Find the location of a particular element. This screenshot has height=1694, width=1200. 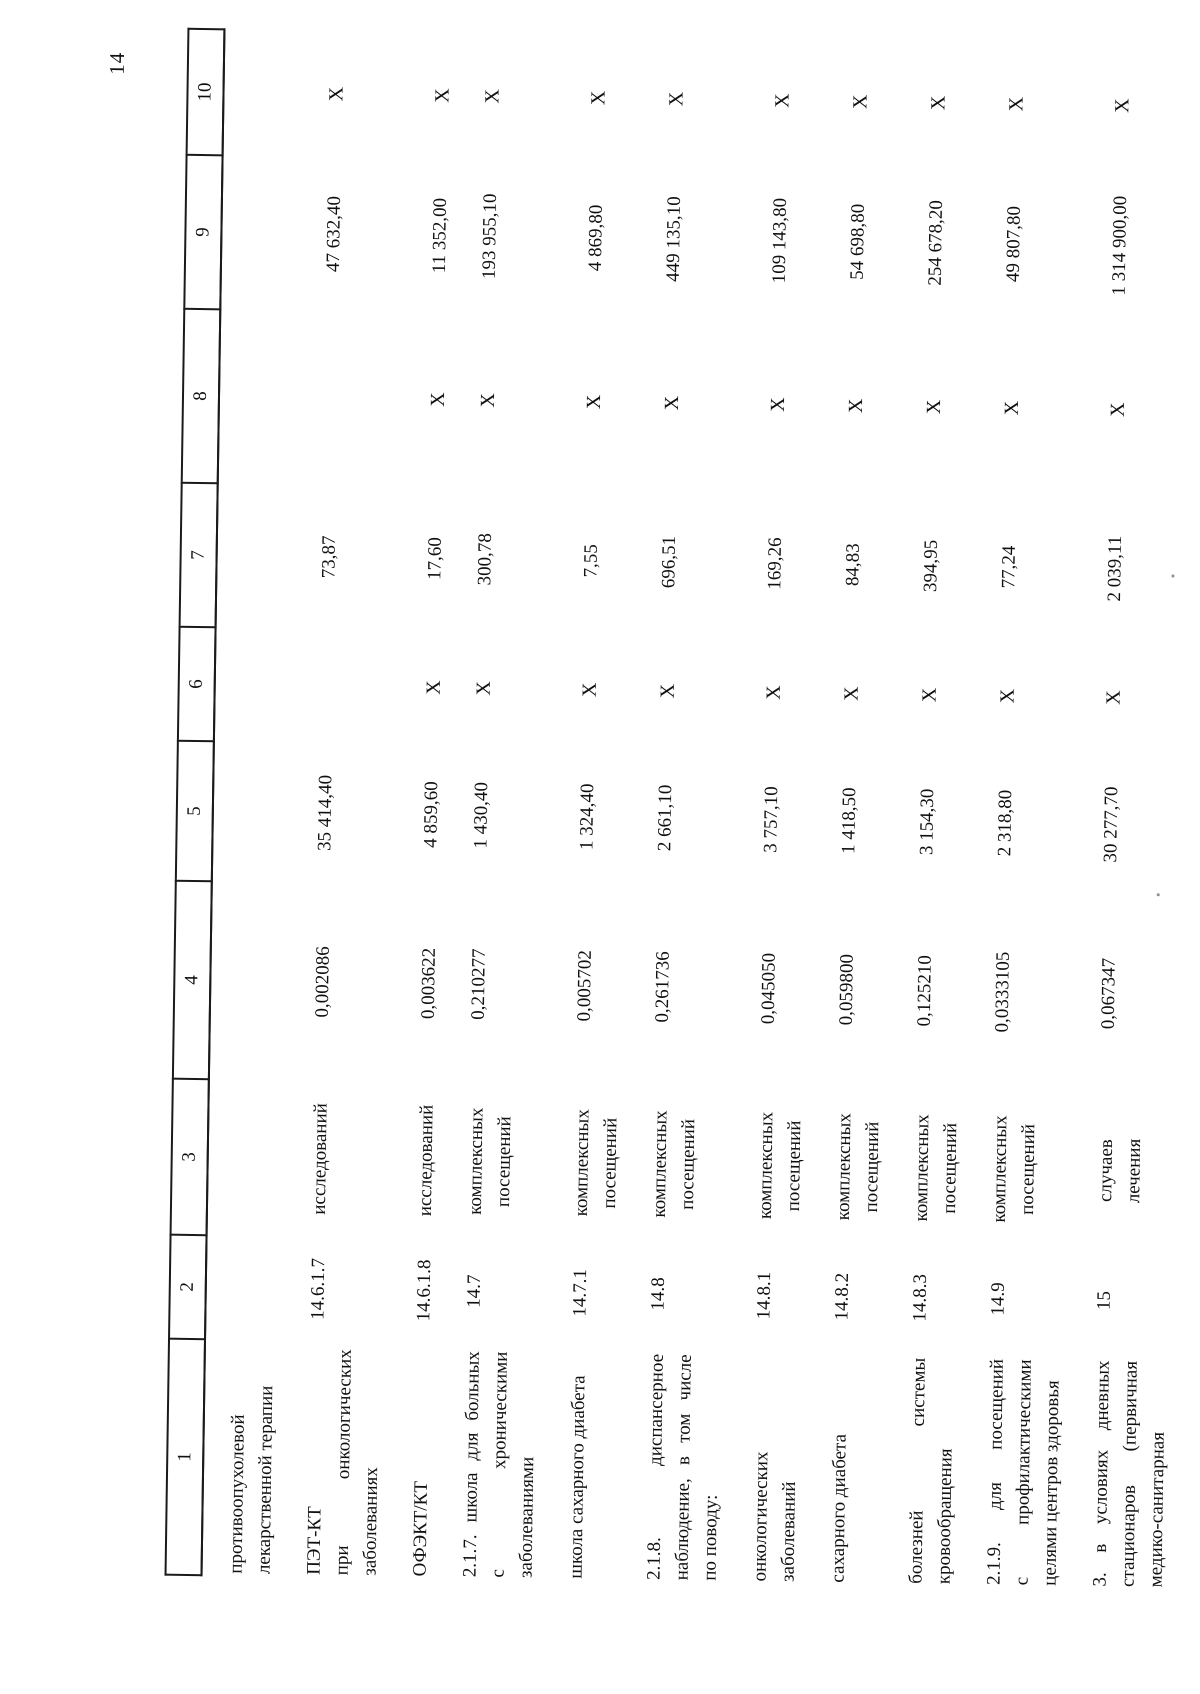

service-name-line: по поводу: is located at coordinates (710, 1537).